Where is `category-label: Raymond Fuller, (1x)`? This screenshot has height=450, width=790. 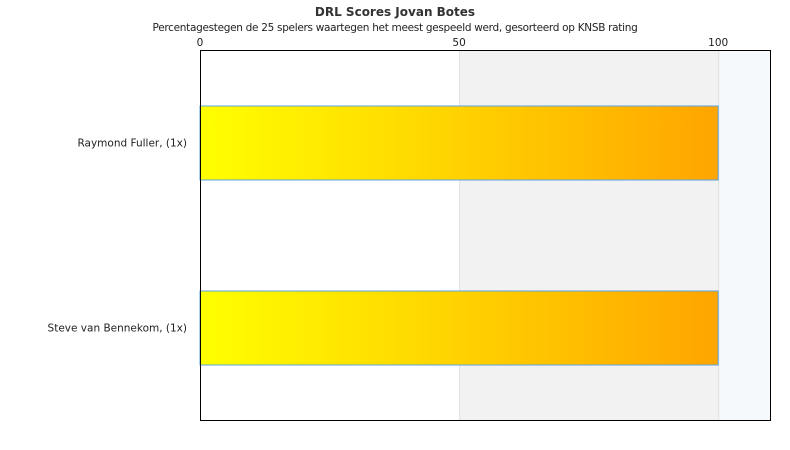
category-label: Raymond Fuller, (1x) is located at coordinates (132, 144).